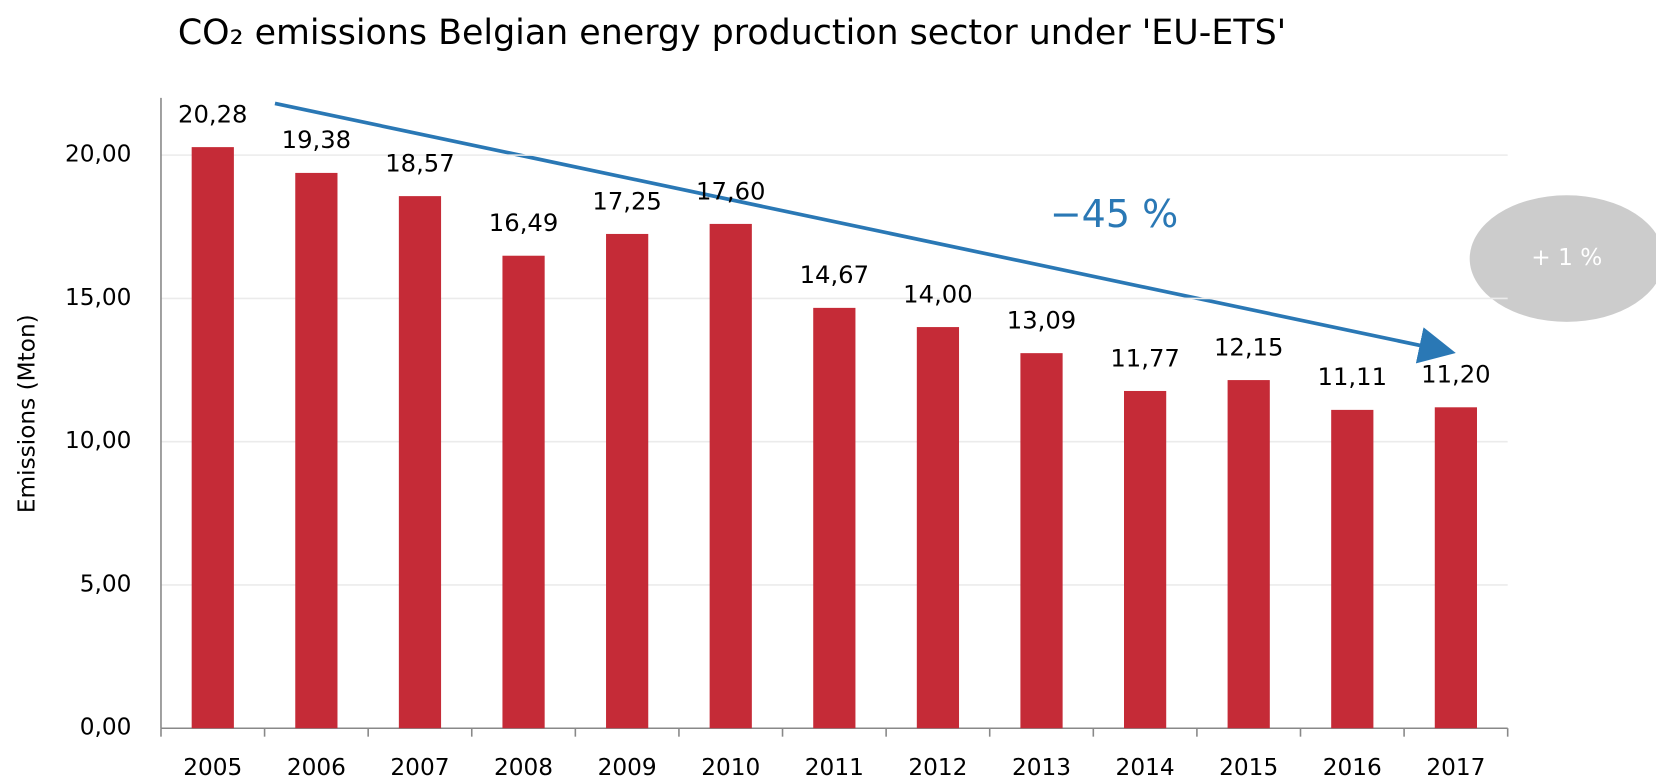 The image size is (1656, 781). I want to click on x-tick-label: 2012, so click(937, 767).